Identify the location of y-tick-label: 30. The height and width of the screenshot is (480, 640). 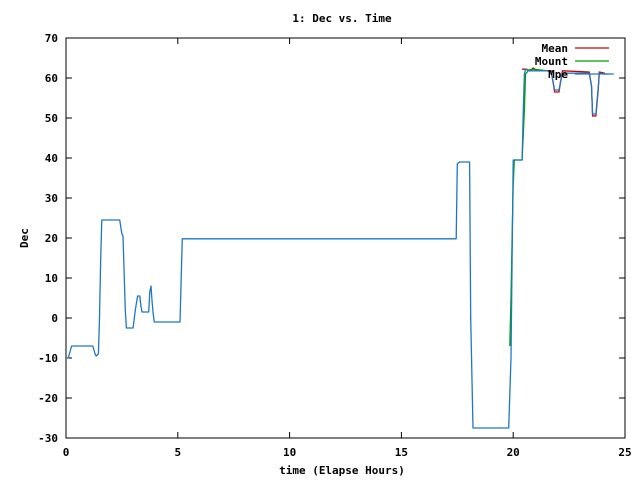
(51, 198).